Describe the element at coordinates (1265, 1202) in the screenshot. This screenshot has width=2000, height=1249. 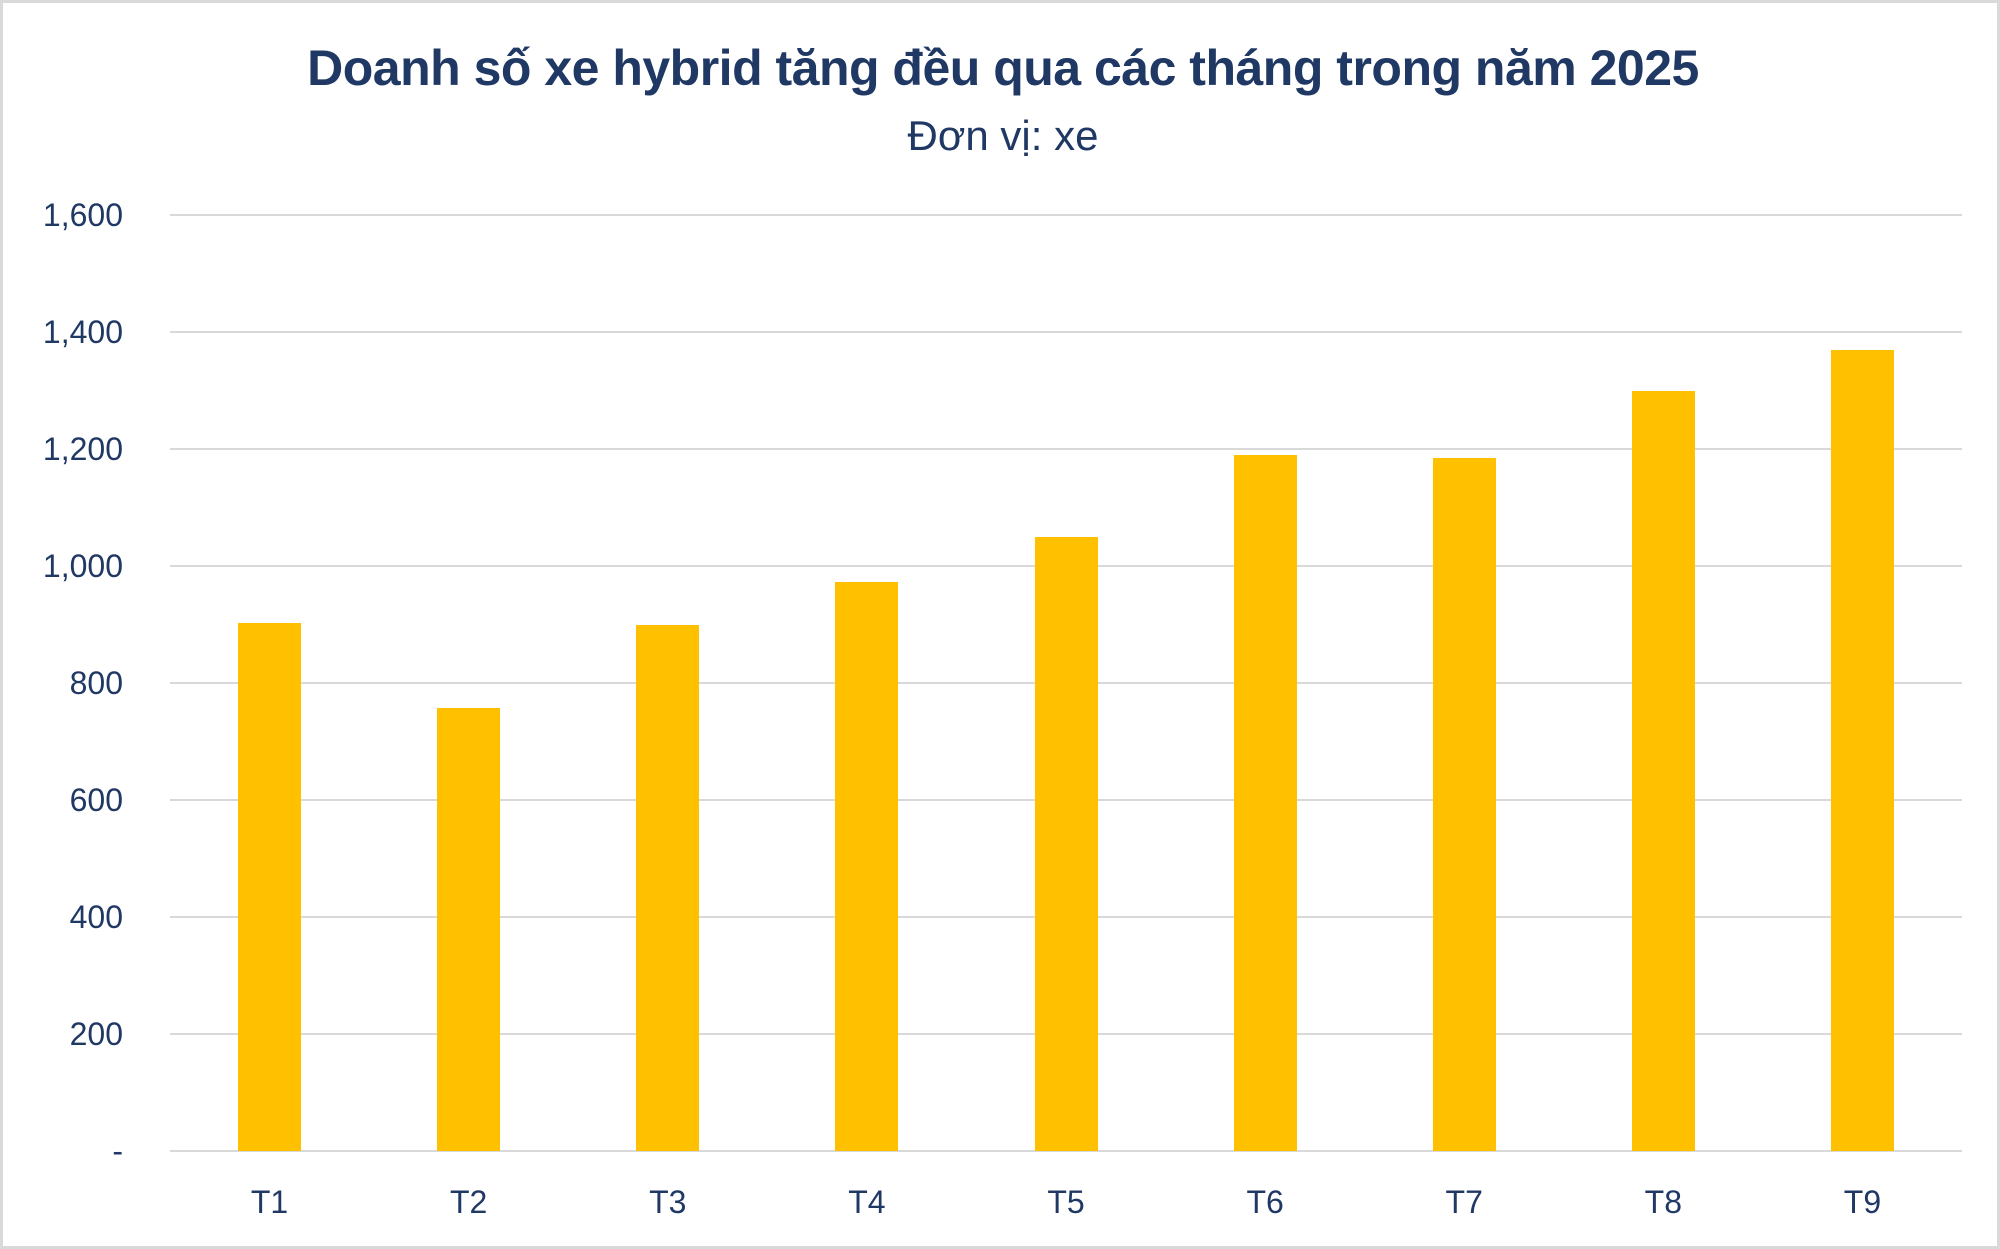
I see `x-axis-tick-label: T6` at that location.